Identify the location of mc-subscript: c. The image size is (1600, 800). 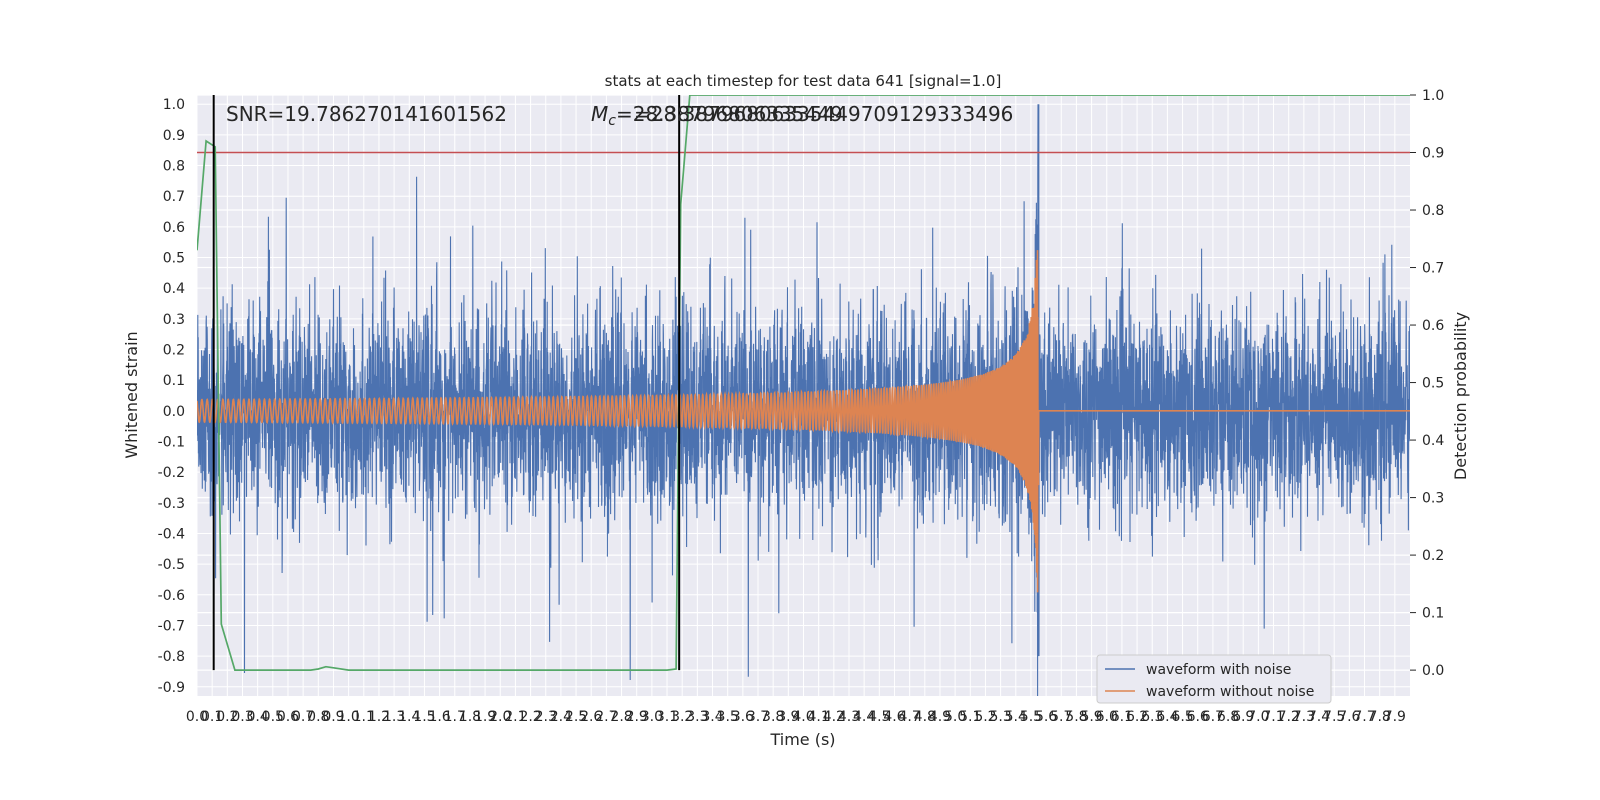
(612, 121).